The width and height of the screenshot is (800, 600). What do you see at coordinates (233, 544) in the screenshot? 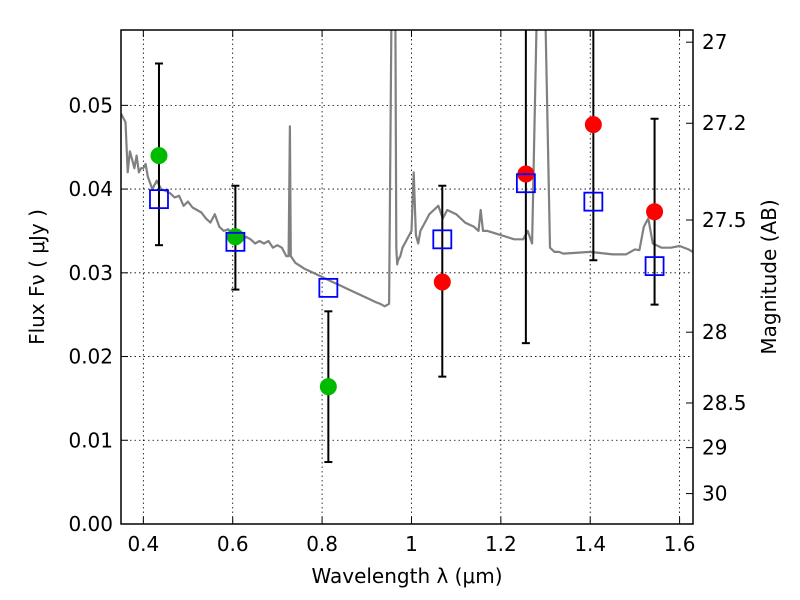
I see `x-tick-label: 0.6` at bounding box center [233, 544].